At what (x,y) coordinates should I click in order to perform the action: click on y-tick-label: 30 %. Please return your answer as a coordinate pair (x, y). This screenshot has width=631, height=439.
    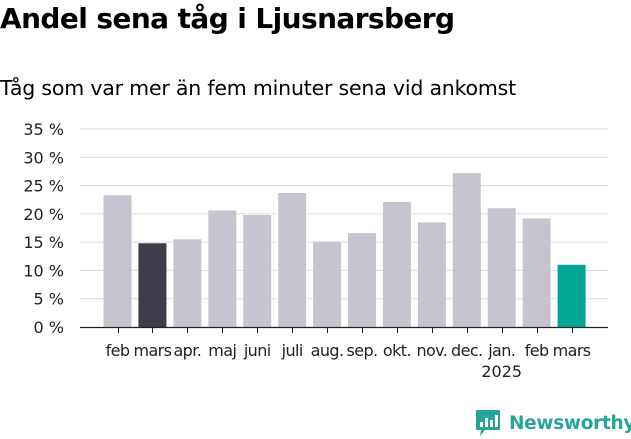
    Looking at the image, I should click on (43, 157).